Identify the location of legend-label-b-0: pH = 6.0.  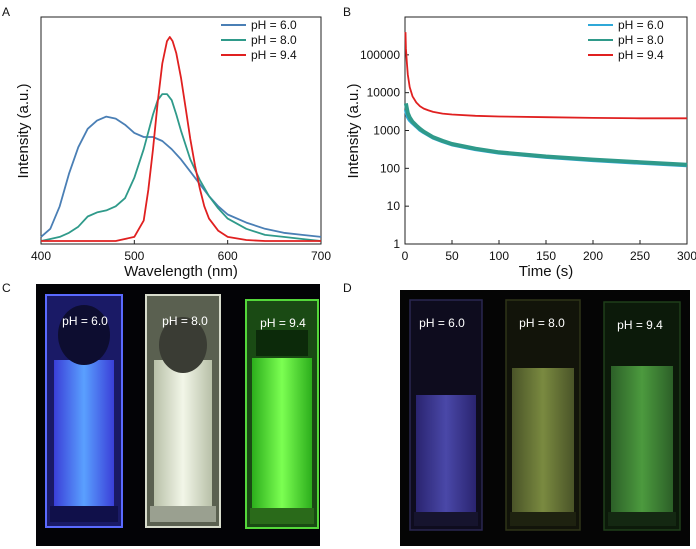
(641, 25).